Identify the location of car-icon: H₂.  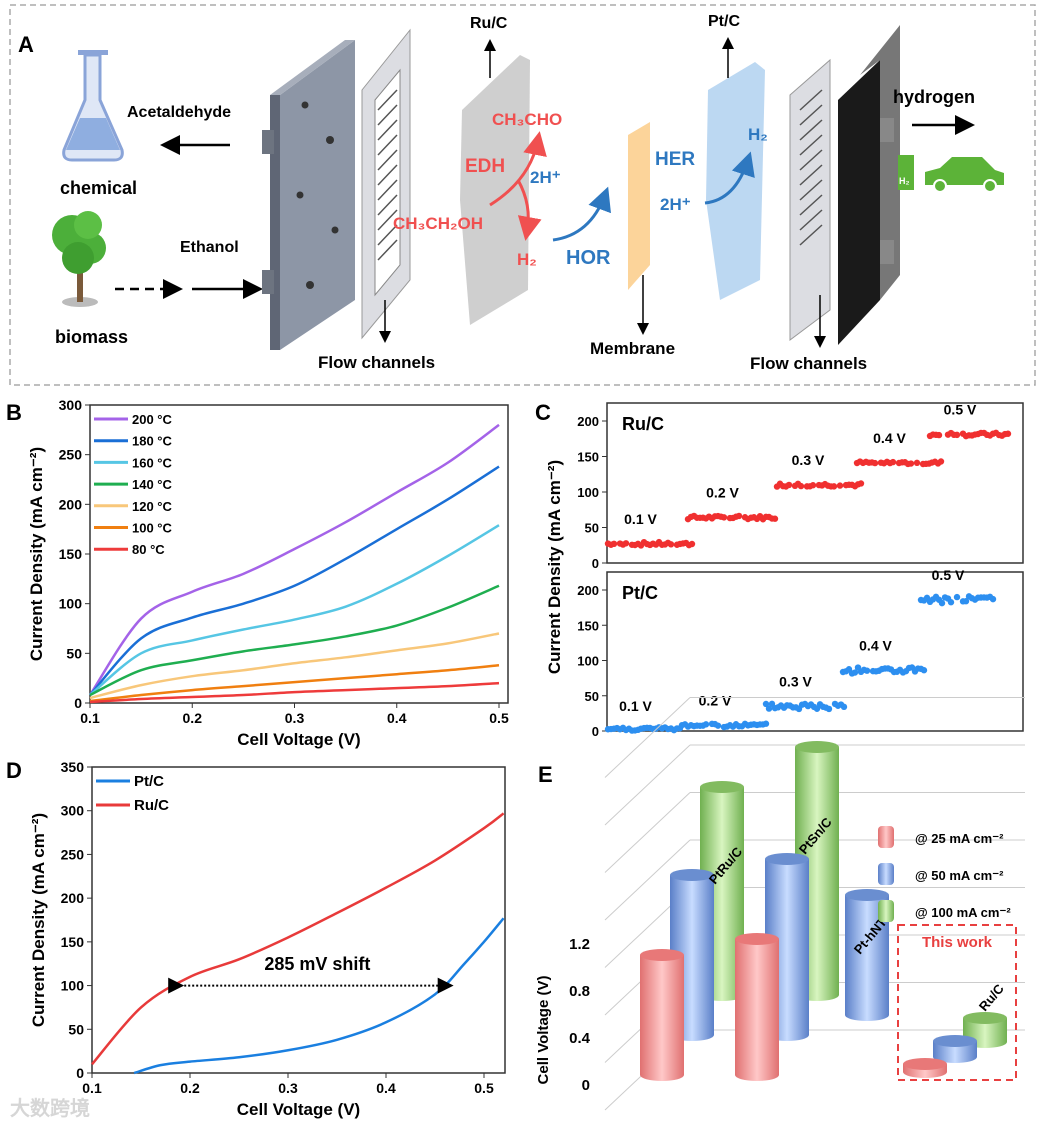
(951, 174).